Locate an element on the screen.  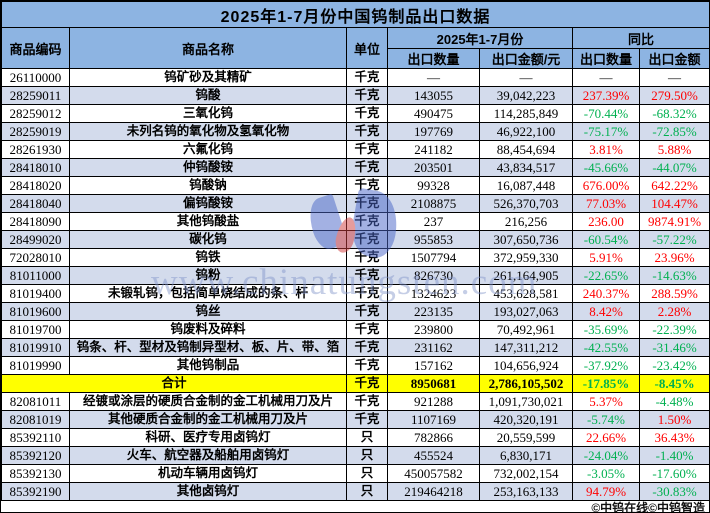
code-cell: 28418020 is located at coordinates (35, 185).